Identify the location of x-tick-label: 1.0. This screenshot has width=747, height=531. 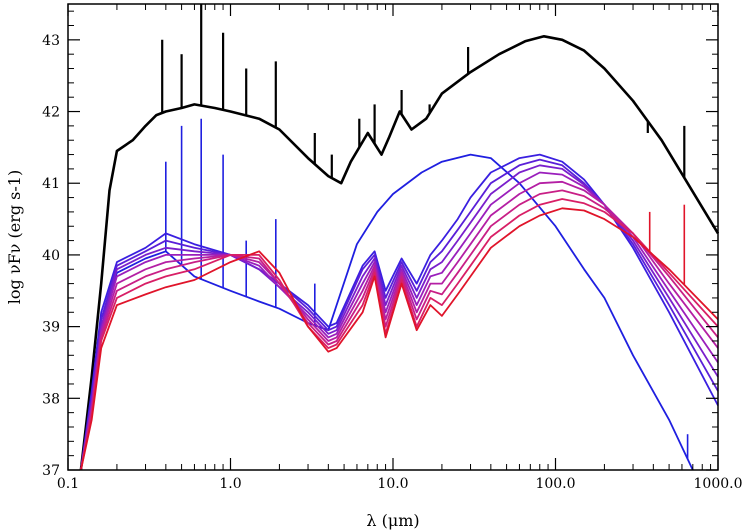
(230, 484).